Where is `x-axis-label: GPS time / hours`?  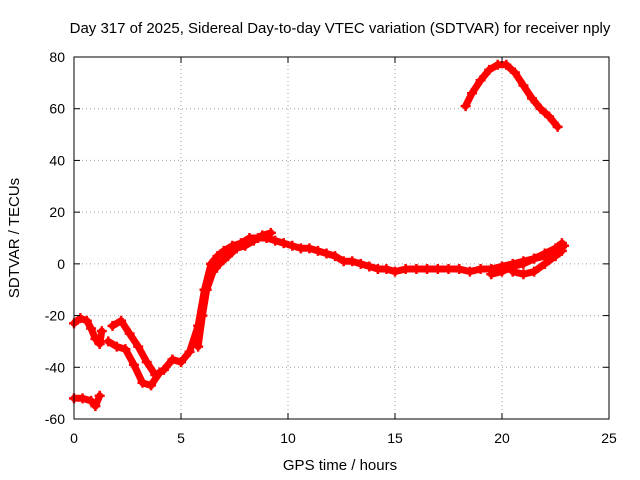 x-axis-label: GPS time / hours is located at coordinates (340, 465).